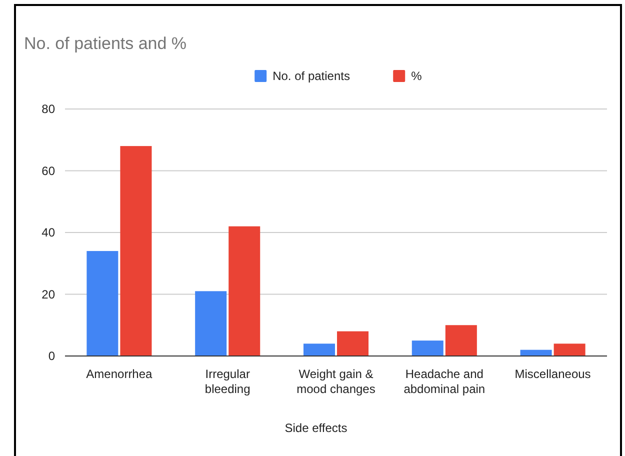  What do you see at coordinates (311, 76) in the screenshot?
I see `legend-label: No. of patients` at bounding box center [311, 76].